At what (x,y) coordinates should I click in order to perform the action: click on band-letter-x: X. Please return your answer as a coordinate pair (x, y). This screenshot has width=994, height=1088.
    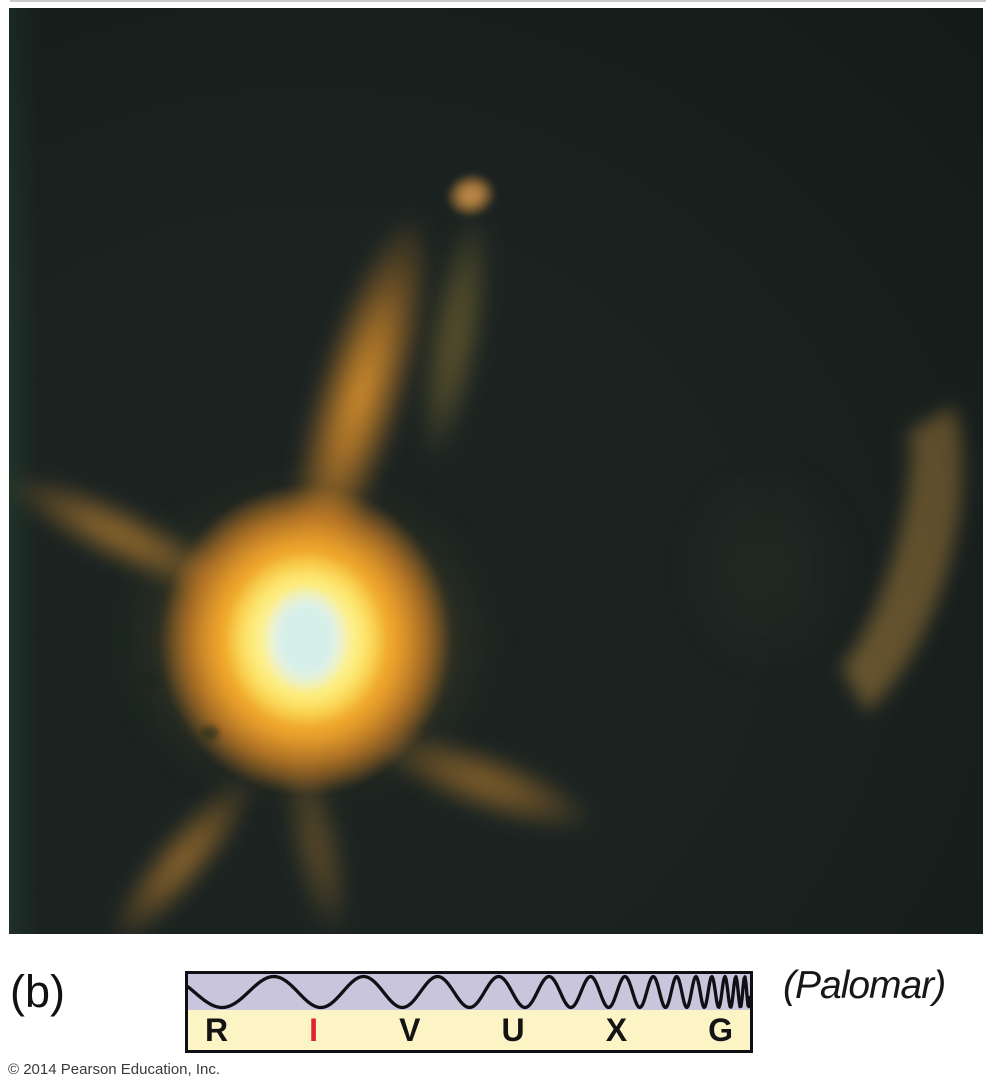
    Looking at the image, I should click on (616, 1030).